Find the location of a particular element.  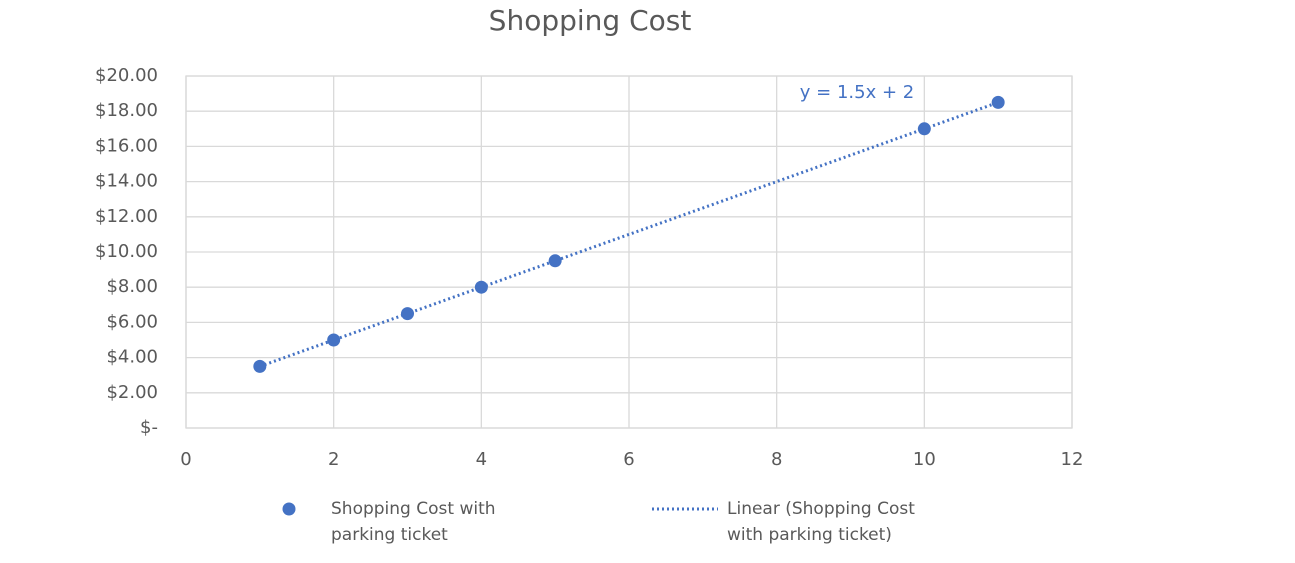

x-tick-label: 0 is located at coordinates (185, 459).